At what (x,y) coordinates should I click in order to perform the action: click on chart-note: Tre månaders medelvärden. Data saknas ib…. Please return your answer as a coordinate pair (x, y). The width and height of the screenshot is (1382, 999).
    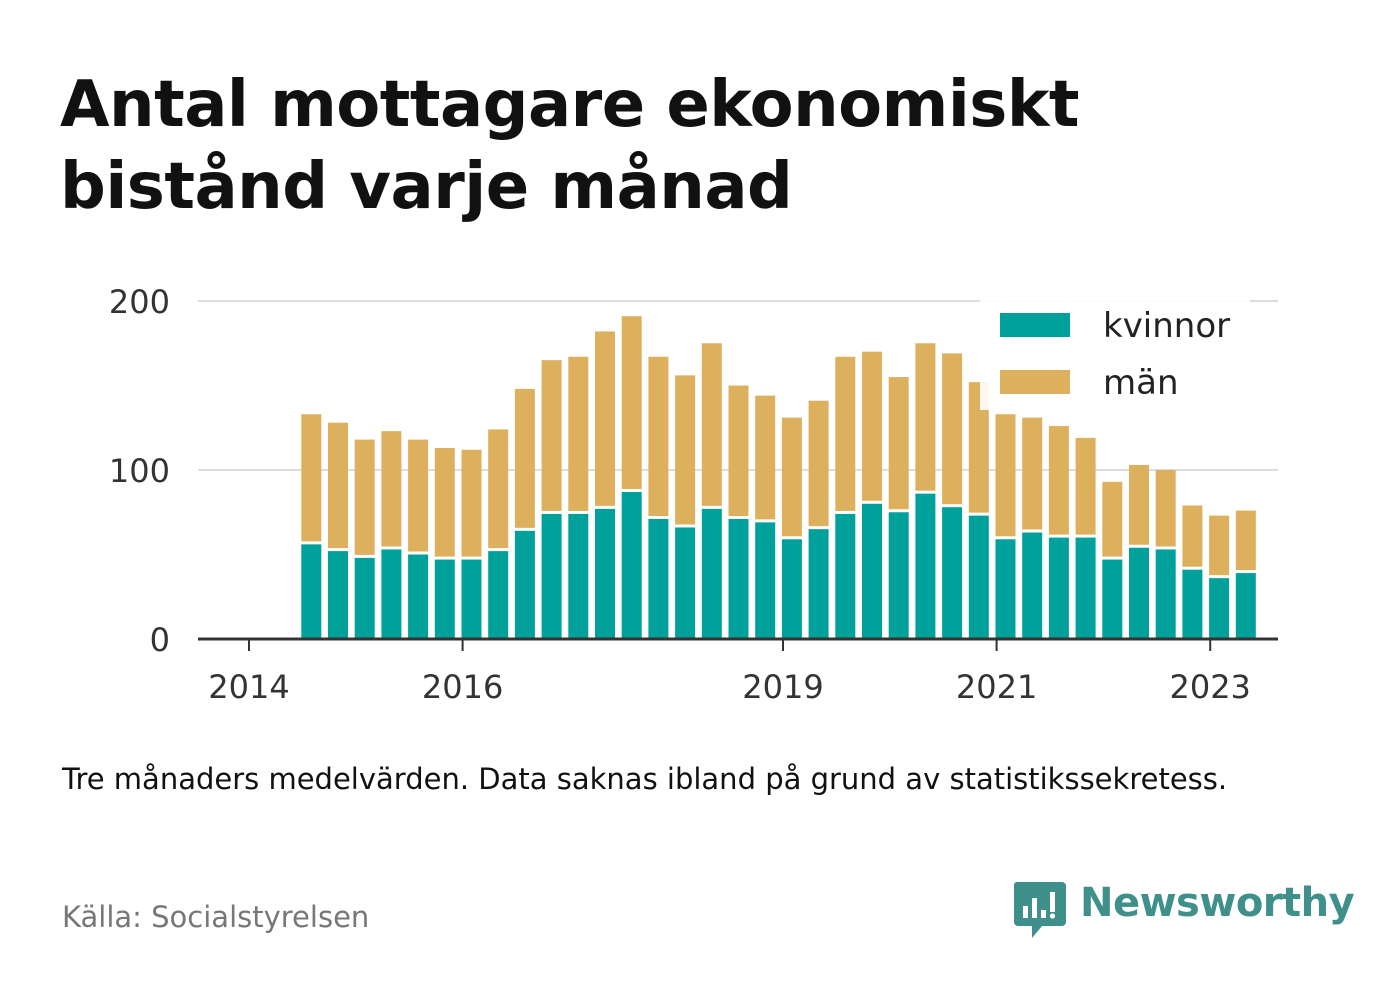
    Looking at the image, I should click on (645, 779).